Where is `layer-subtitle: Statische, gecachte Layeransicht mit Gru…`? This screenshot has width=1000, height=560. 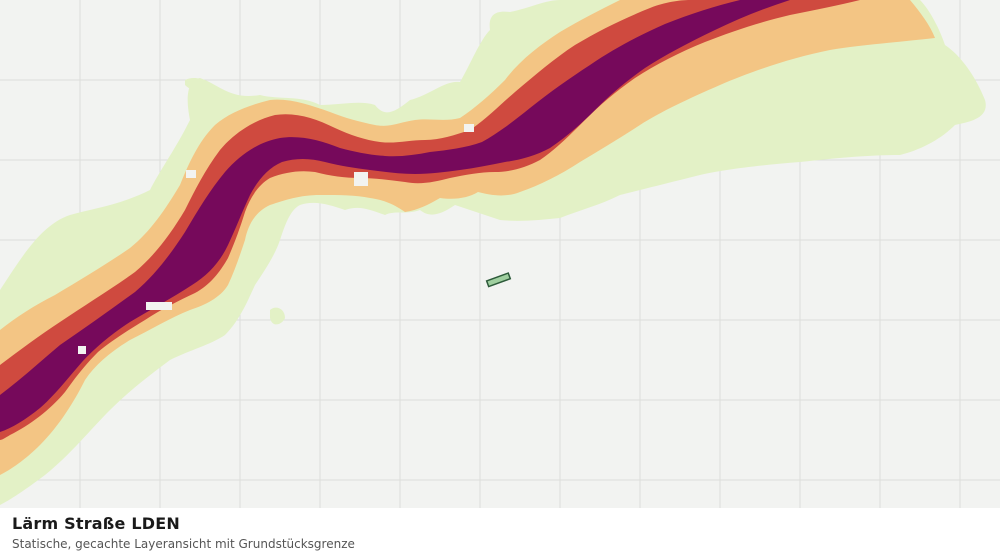
layer-subtitle: Statische, gecachte Layeransicht mit Gru… is located at coordinates (183, 544).